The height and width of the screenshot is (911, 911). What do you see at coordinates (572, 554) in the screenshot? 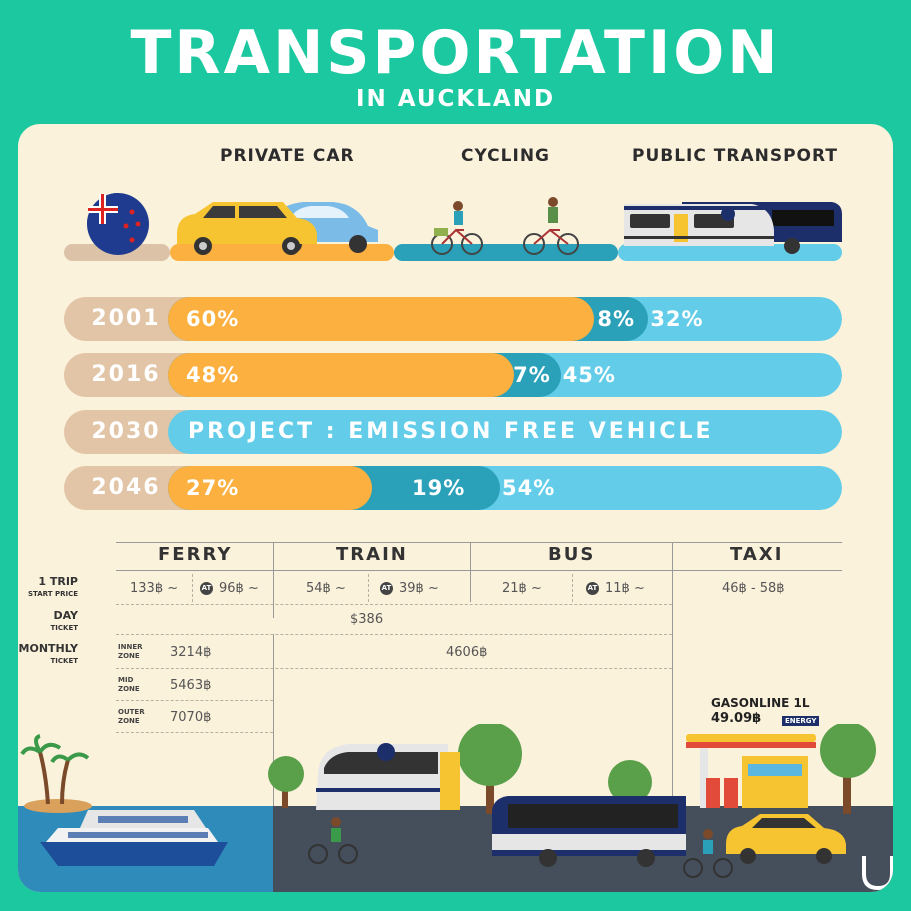
I see `table-header-bus: BUS` at bounding box center [572, 554].